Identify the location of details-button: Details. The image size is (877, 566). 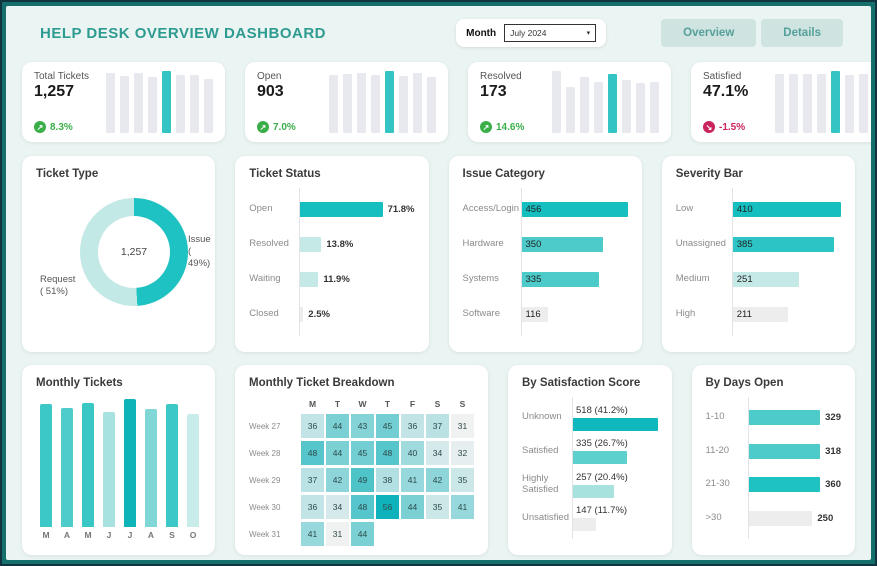
(802, 33).